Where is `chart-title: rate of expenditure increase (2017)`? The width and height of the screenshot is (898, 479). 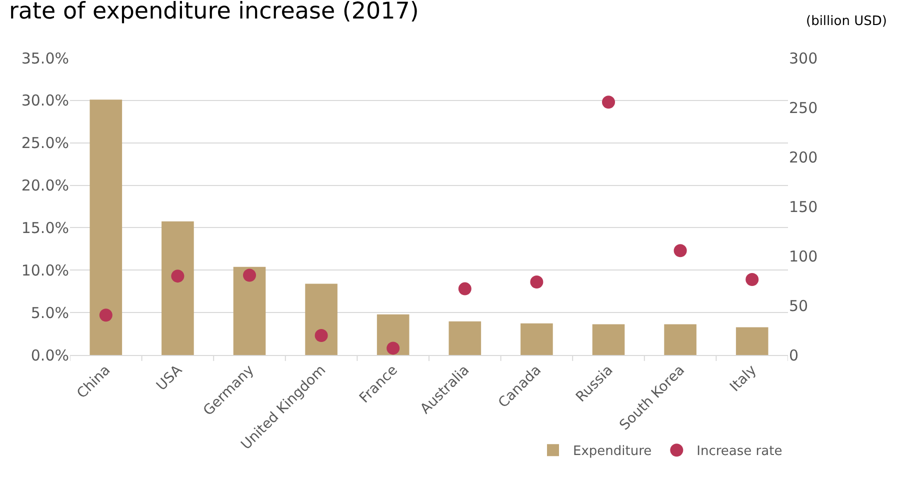
chart-title: rate of expenditure increase (2017) is located at coordinates (213, 12).